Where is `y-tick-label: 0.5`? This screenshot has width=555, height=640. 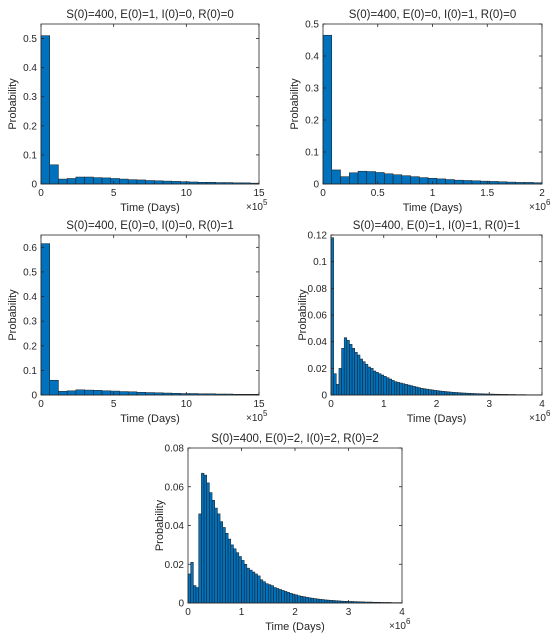 y-tick-label: 0.5 is located at coordinates (30, 272).